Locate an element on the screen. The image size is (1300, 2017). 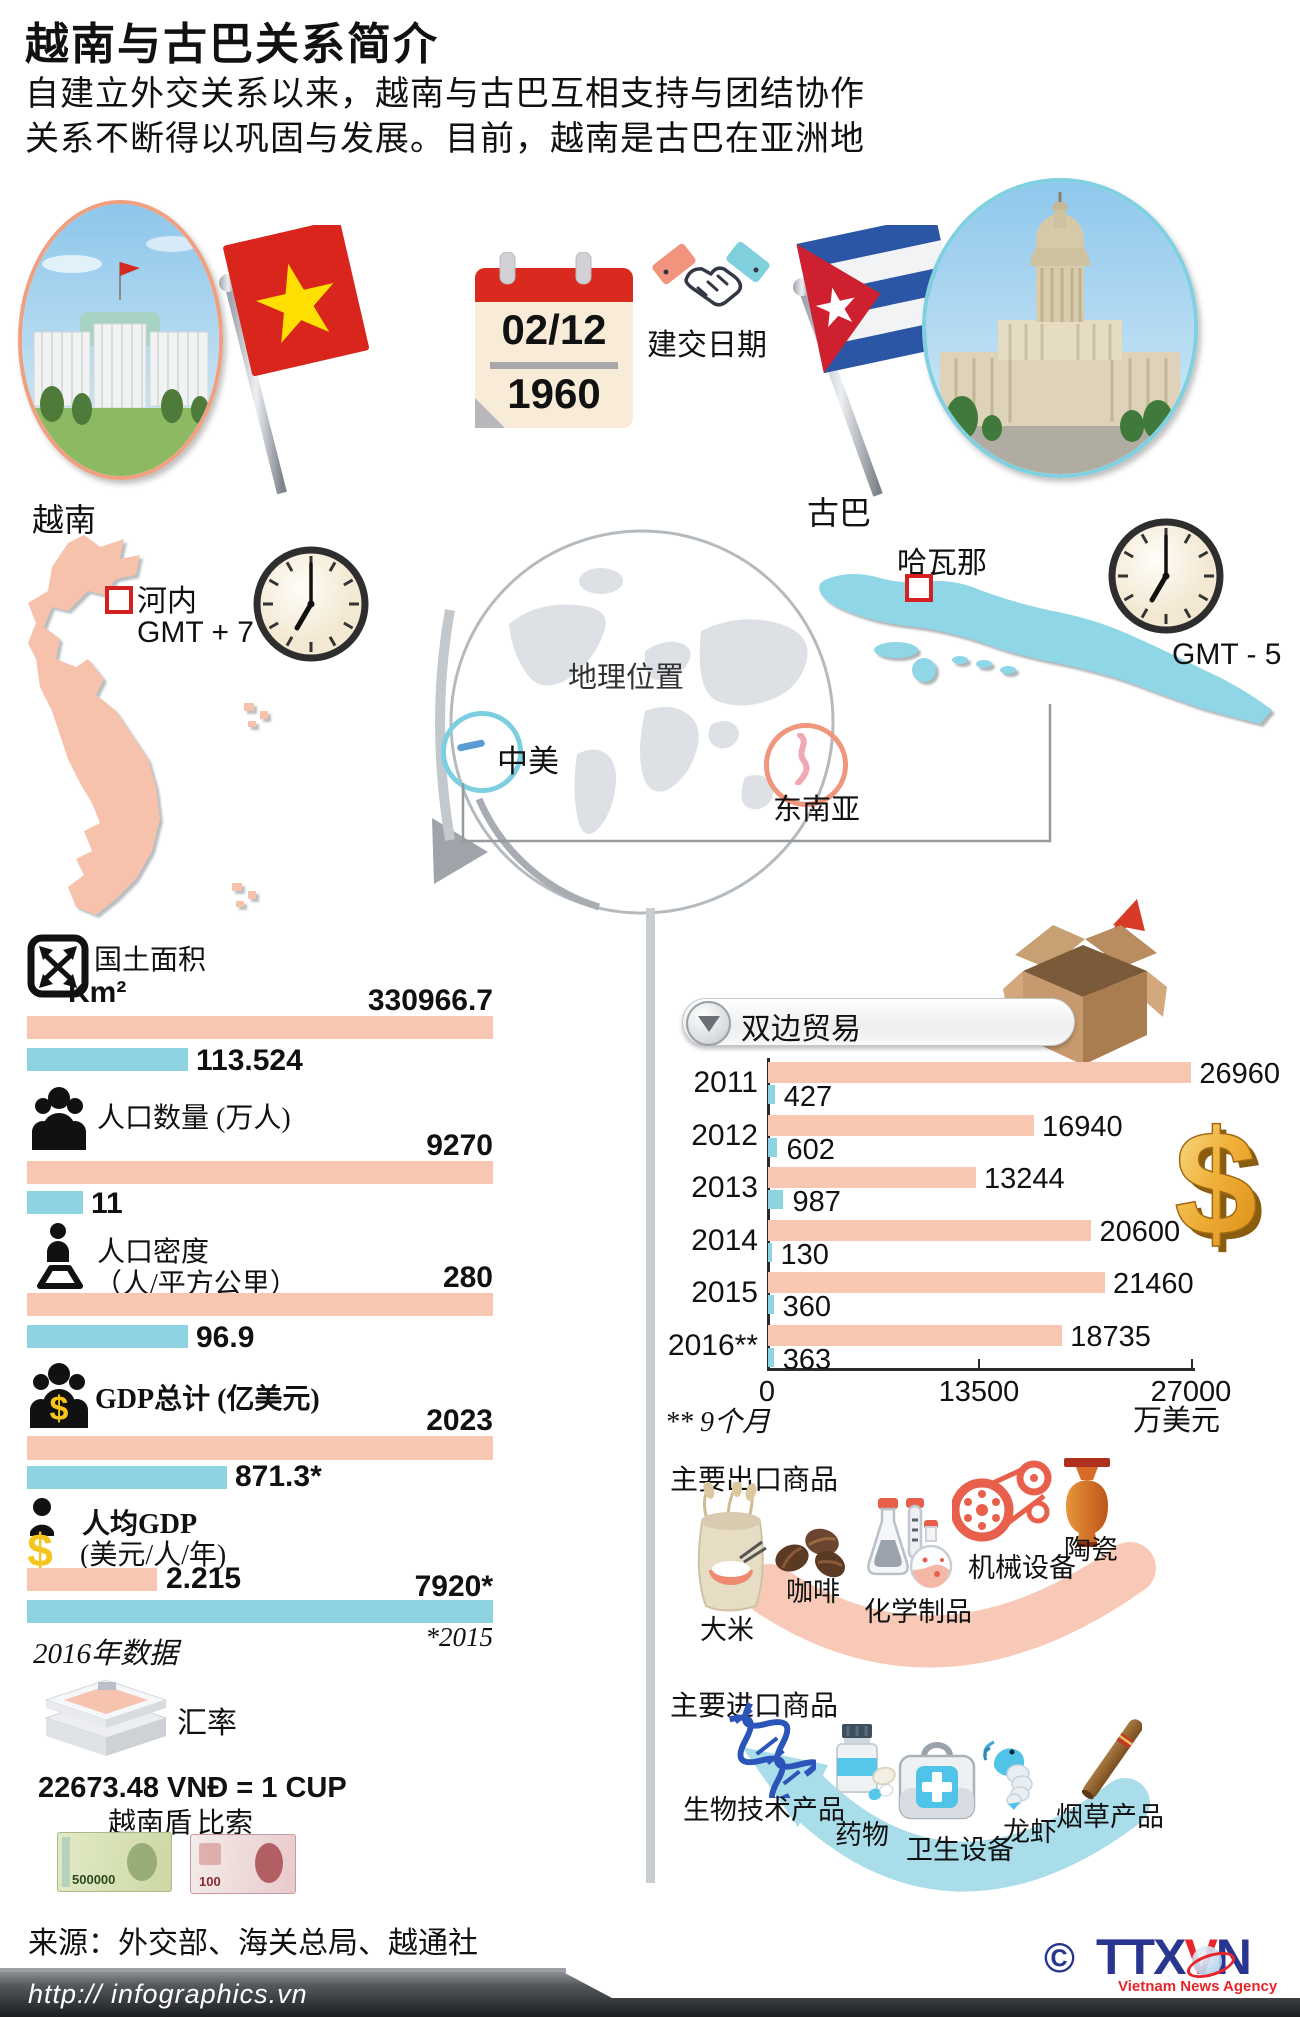
gdp-value-cuba: 871.3* is located at coordinates (278, 1476).